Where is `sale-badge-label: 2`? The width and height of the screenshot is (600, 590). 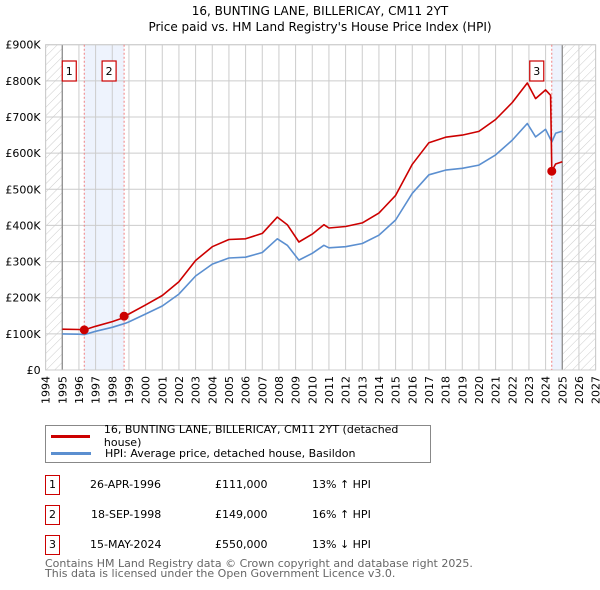
sale-badge-label: 2 is located at coordinates (109, 71).